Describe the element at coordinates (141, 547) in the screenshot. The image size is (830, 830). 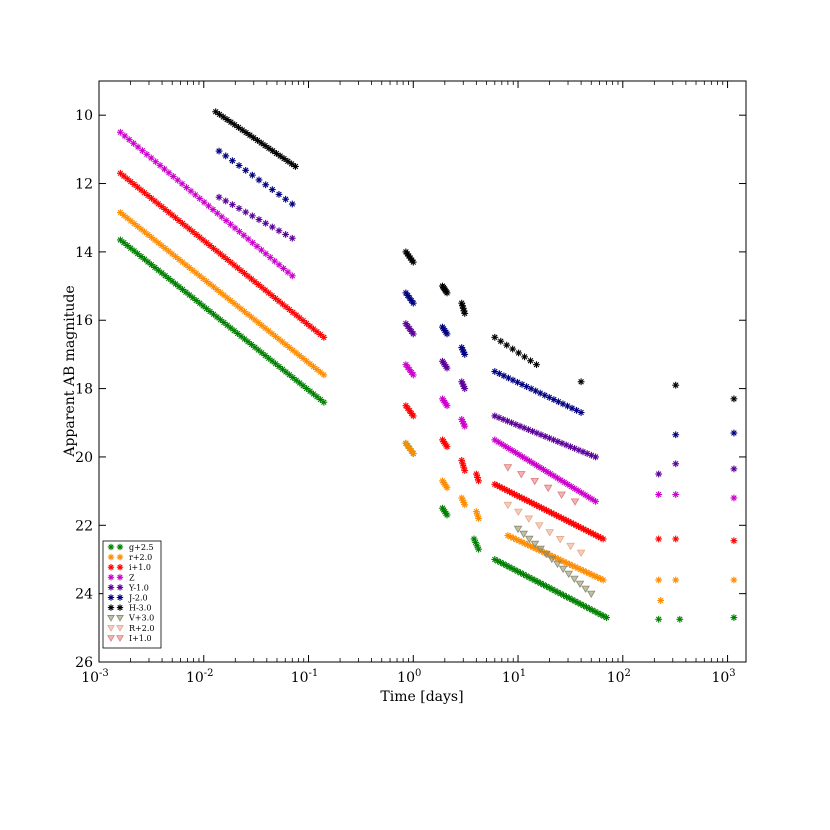
I see `legend-label: g+2.5` at that location.